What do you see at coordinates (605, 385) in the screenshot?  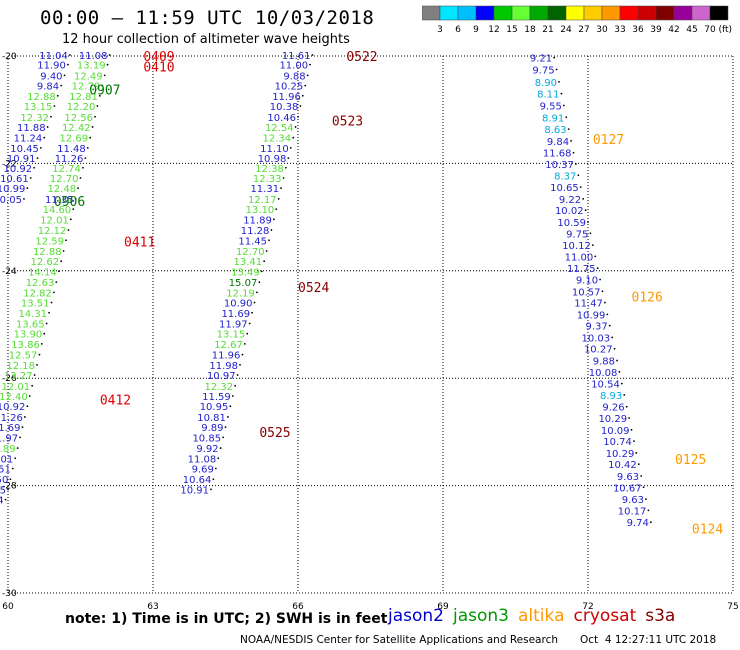 I see `wave-height-value: 10.54` at bounding box center [605, 385].